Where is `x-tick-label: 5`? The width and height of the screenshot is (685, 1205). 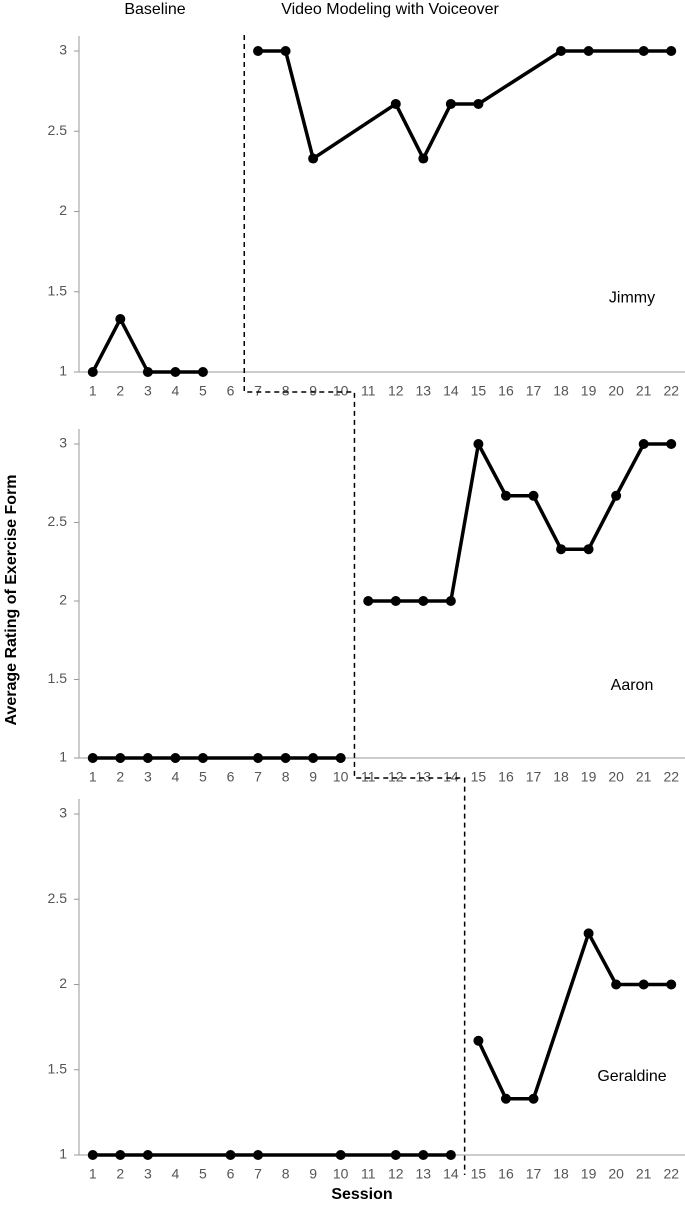
x-tick-label: 5 is located at coordinates (203, 777).